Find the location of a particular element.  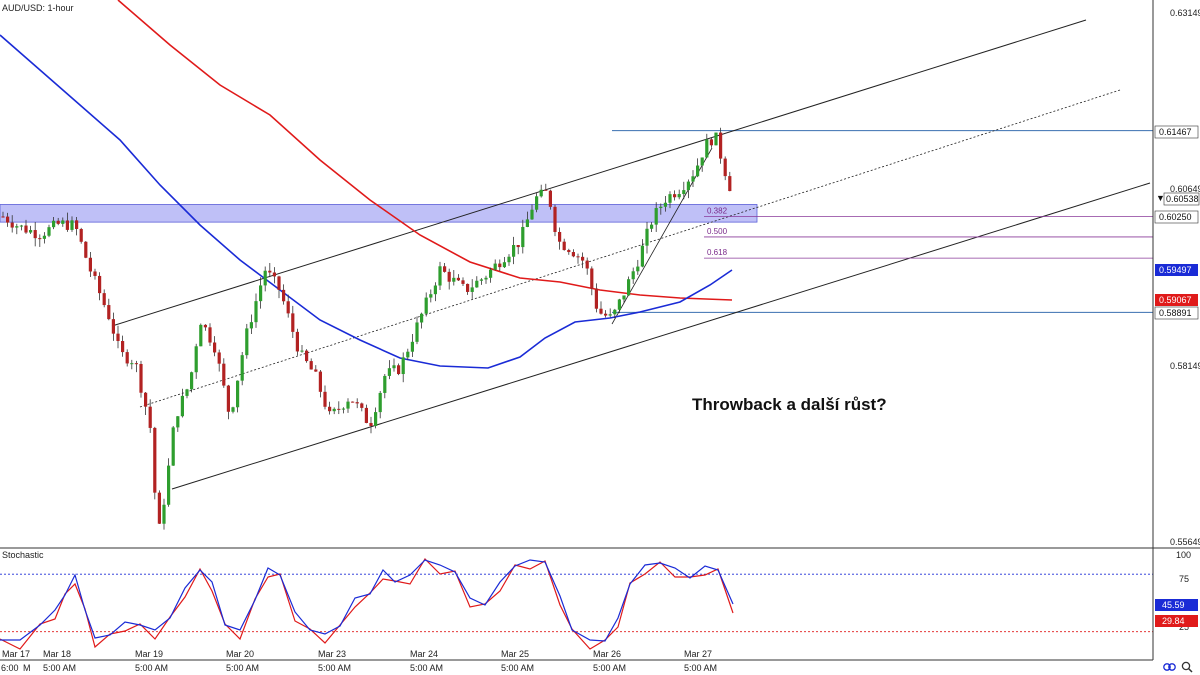

fibonacci-layer: 0.382 0.500 0.618 is located at coordinates (928, 232).